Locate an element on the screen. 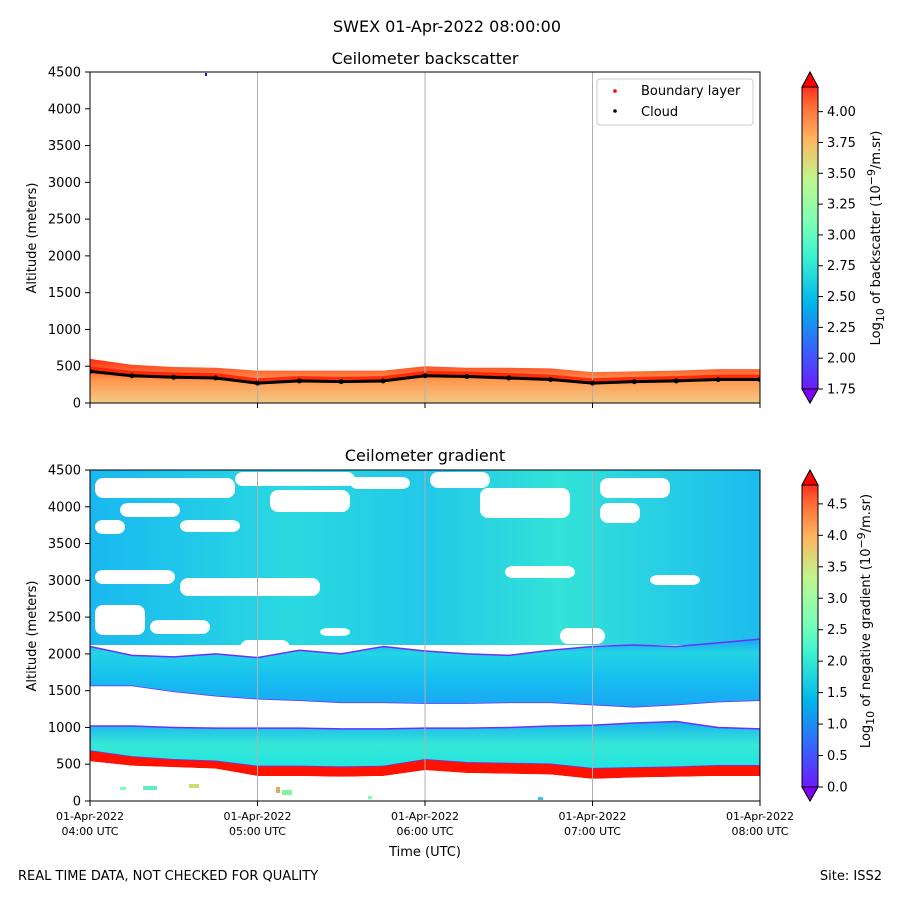 The image size is (900, 900). backscatter-colorbar-body is located at coordinates (810, 237).